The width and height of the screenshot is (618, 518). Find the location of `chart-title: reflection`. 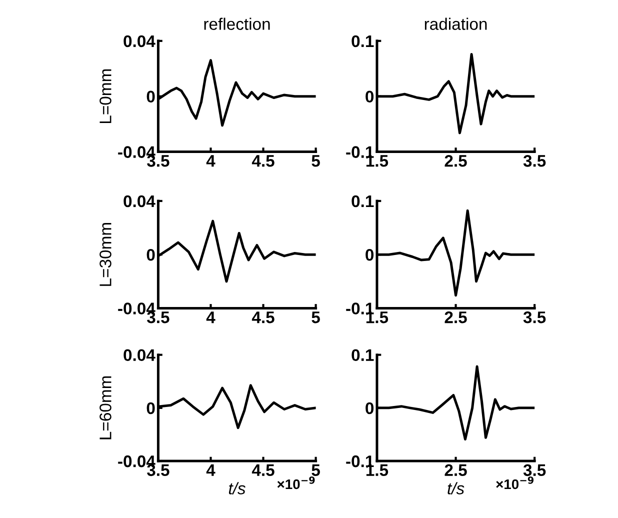

chart-title: reflection is located at coordinates (237, 24).